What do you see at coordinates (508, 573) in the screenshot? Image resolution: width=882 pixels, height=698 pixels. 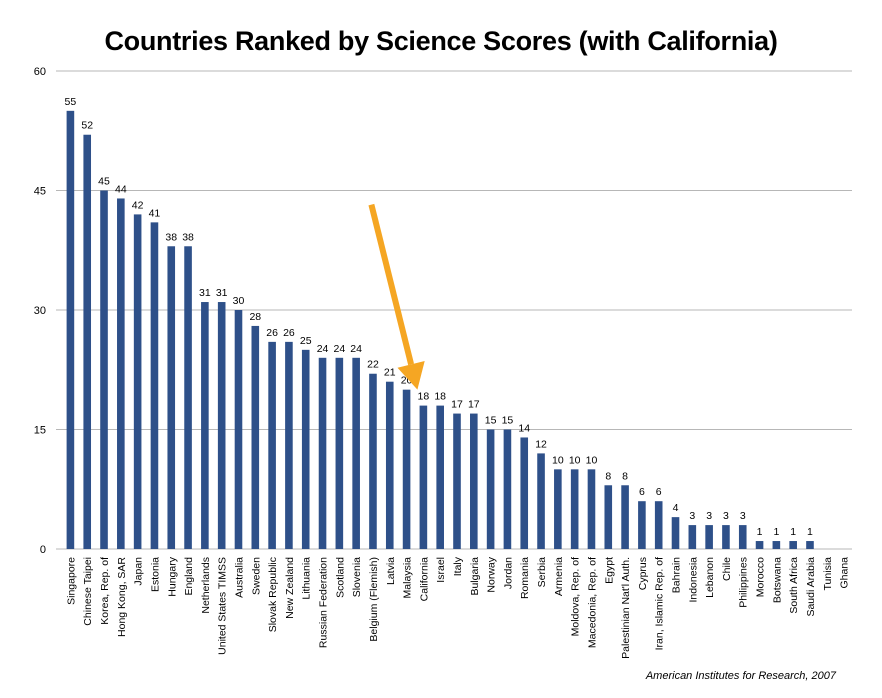 I see `x-tick-label: Jordan` at bounding box center [508, 573].